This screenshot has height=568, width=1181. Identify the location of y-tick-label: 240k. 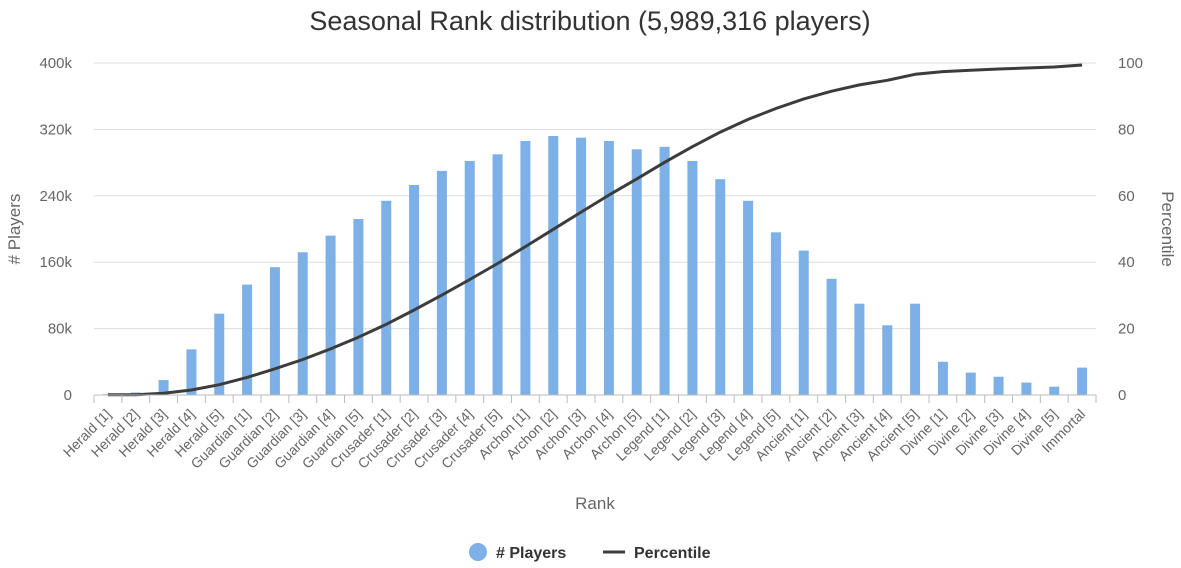
(55, 196).